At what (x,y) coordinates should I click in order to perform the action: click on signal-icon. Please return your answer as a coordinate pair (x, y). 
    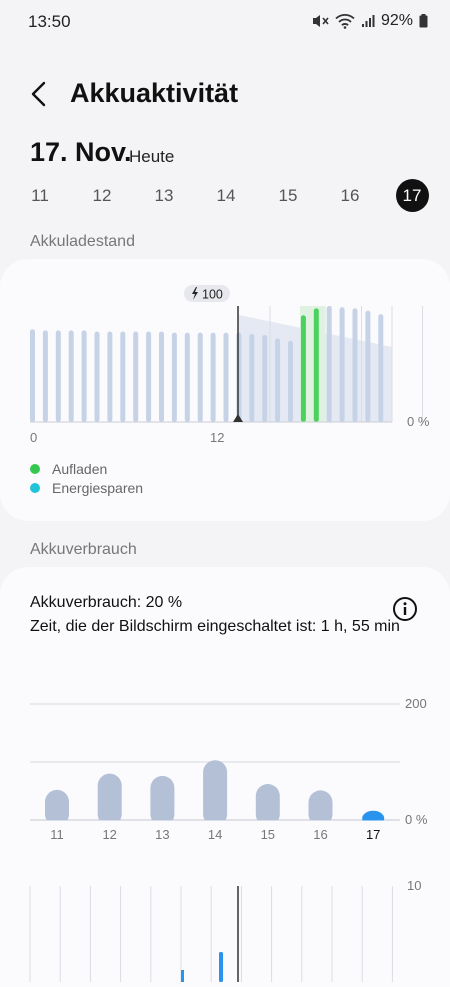
    Looking at the image, I should click on (368, 21).